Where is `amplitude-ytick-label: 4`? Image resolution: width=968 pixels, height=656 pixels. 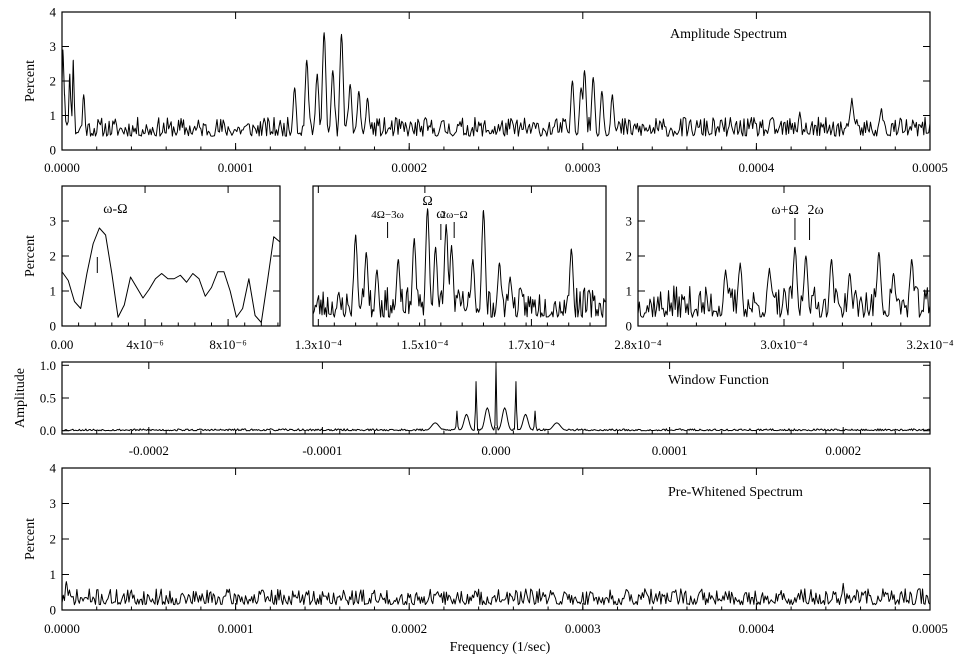 amplitude-ytick-label: 4 is located at coordinates (53, 12).